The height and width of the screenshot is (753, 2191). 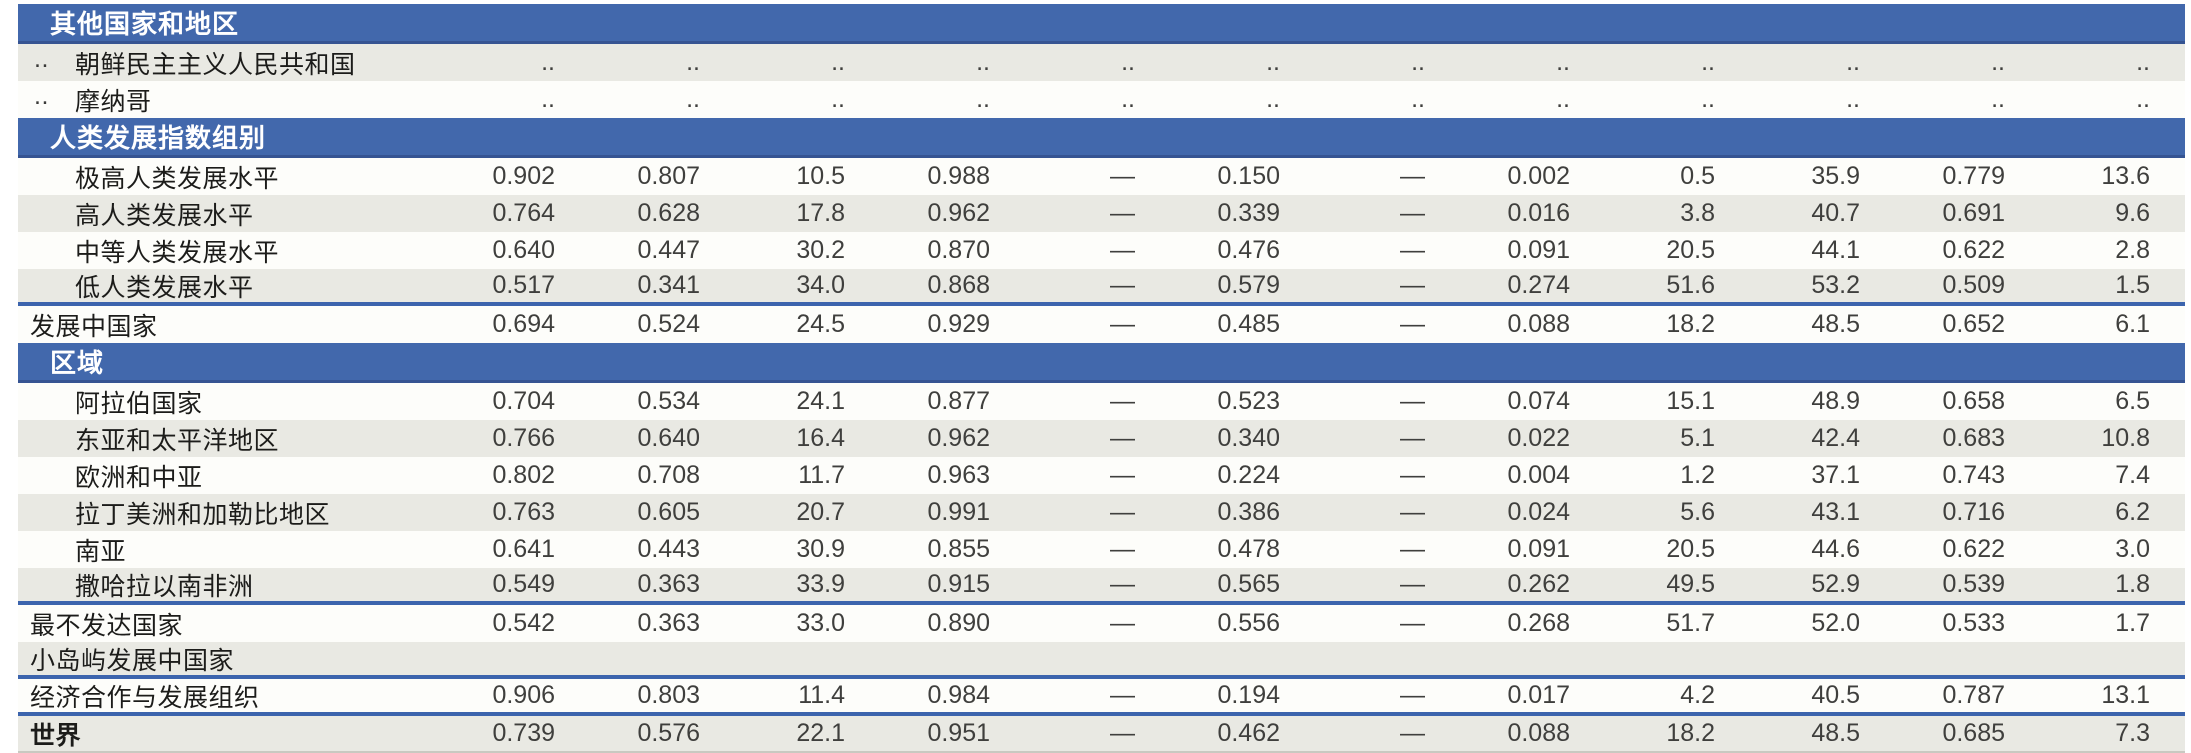 I want to click on row-label: 发展中国家, so click(x=94, y=326).